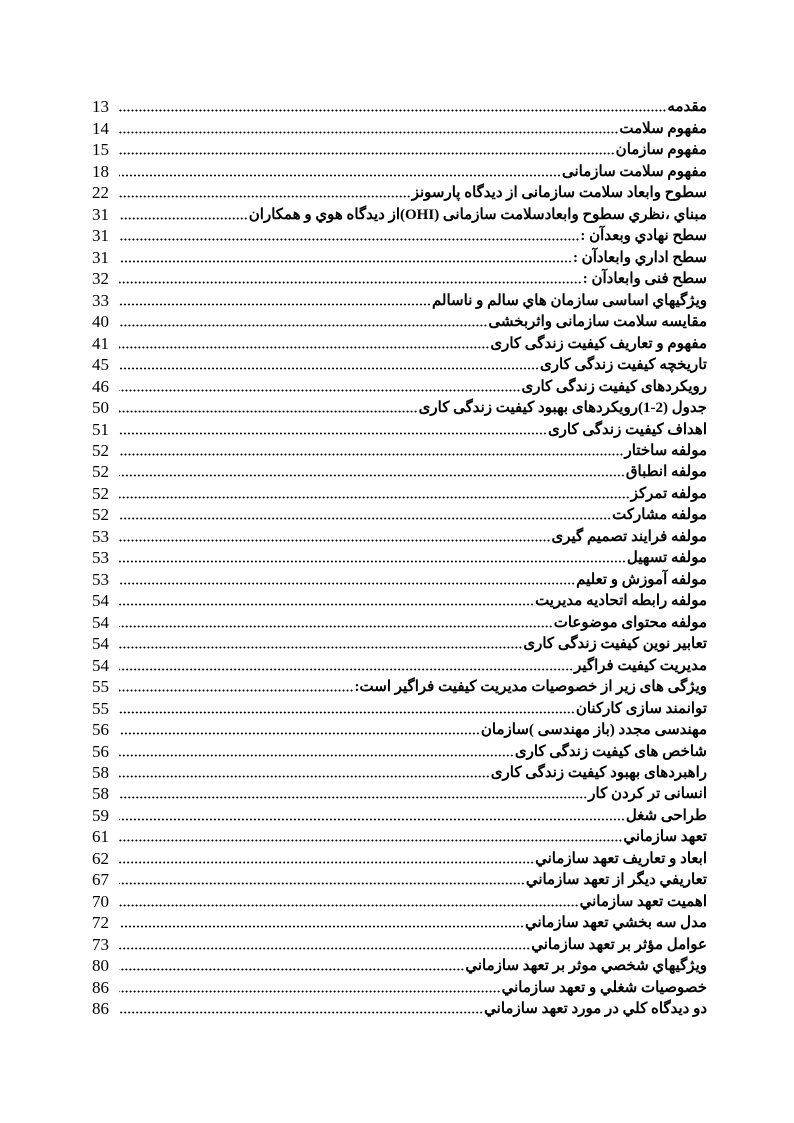  What do you see at coordinates (399, 922) in the screenshot?
I see `toc-entry: مدل سه بخشي تعهد سازماني 72` at bounding box center [399, 922].